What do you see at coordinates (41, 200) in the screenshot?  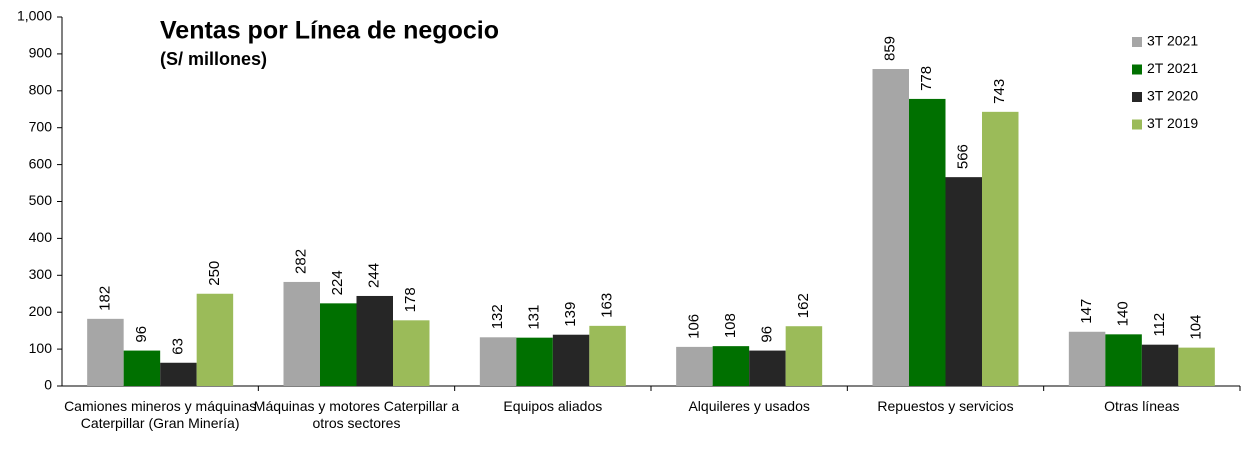 I see `y-tick-label: 500` at bounding box center [41, 200].